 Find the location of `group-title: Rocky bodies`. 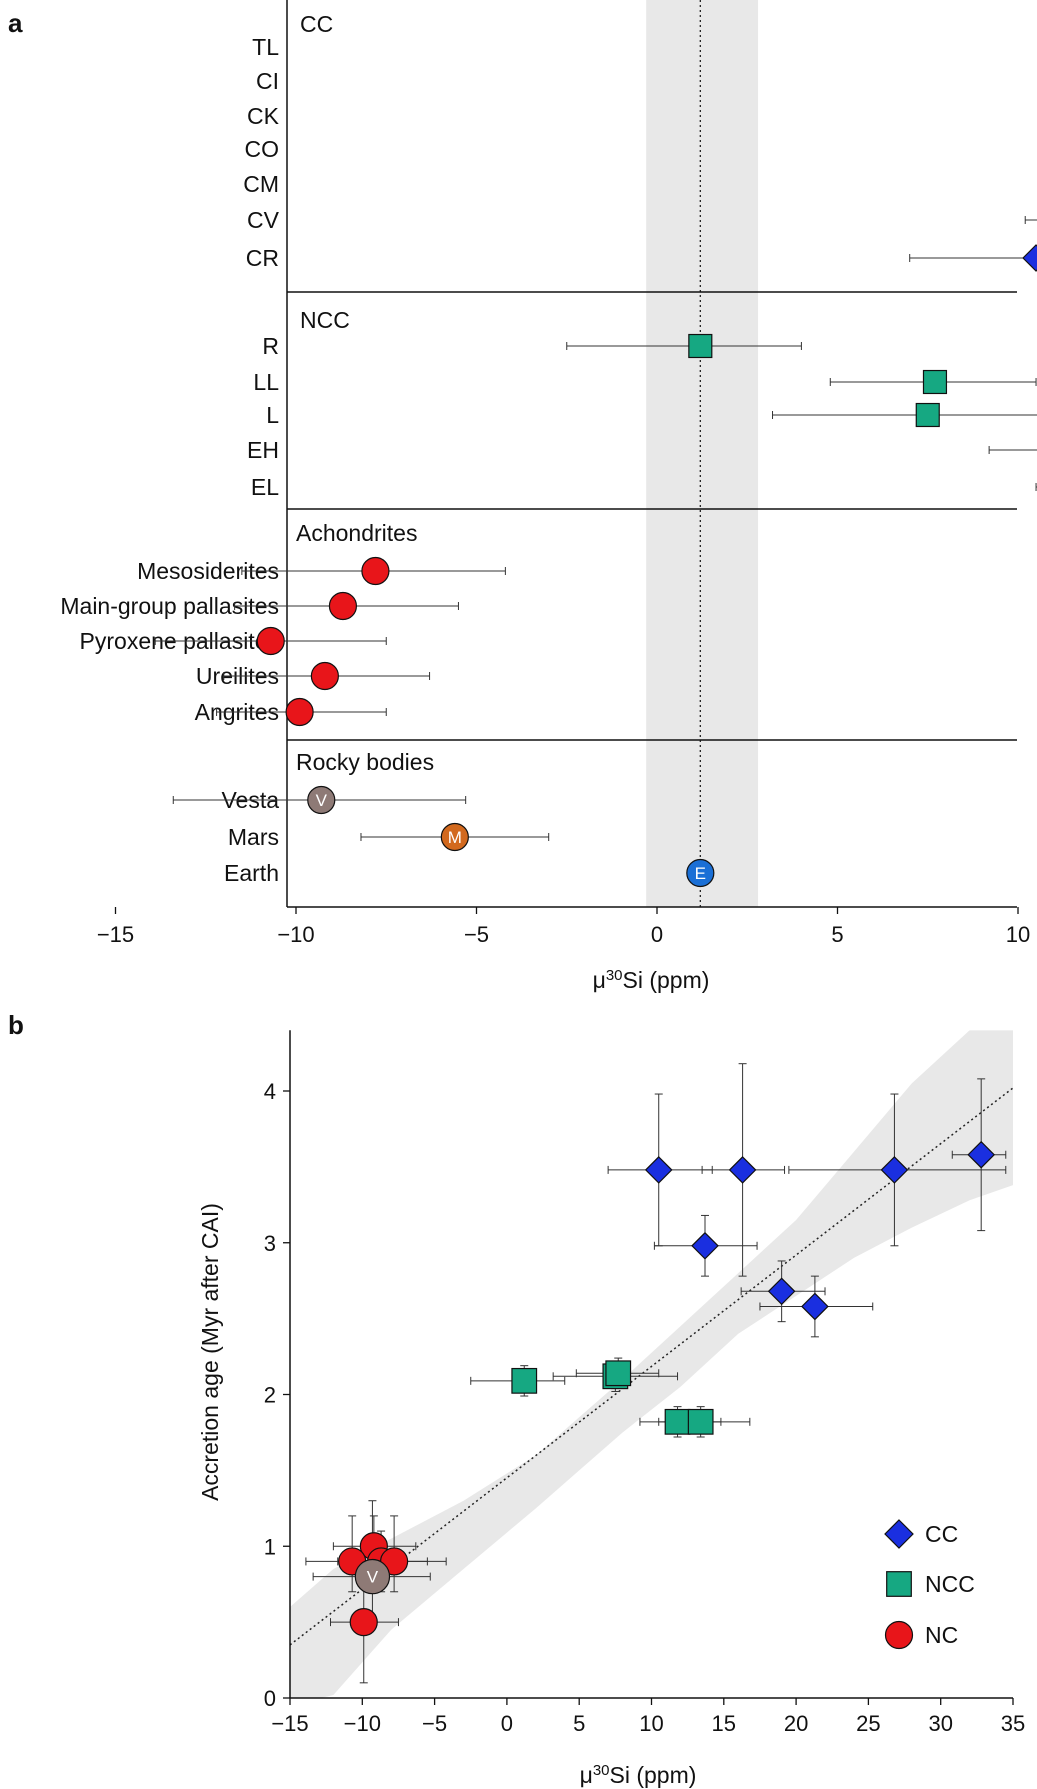

group-title: Rocky bodies is located at coordinates (365, 762).